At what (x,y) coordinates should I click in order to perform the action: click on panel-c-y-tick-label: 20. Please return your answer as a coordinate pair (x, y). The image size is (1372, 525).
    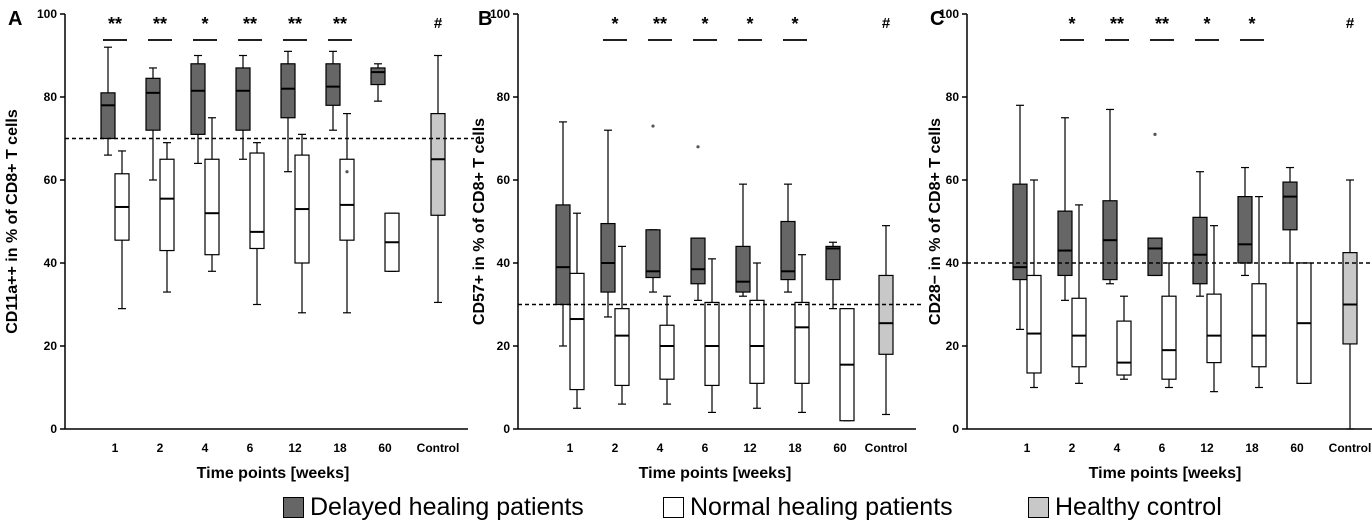
    Looking at the image, I should click on (953, 346).